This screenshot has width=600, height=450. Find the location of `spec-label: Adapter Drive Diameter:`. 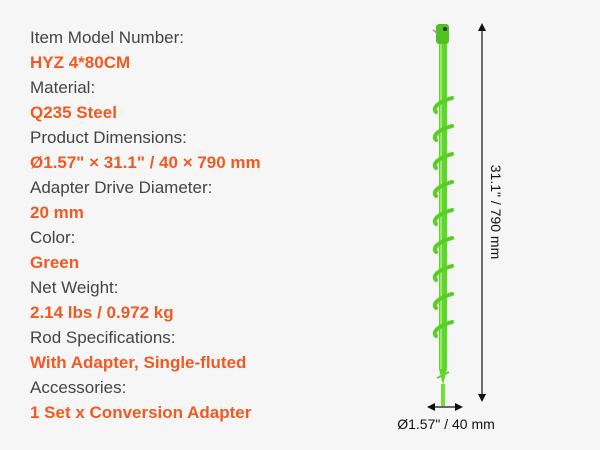

spec-label: Adapter Drive Diameter: is located at coordinates (121, 187).